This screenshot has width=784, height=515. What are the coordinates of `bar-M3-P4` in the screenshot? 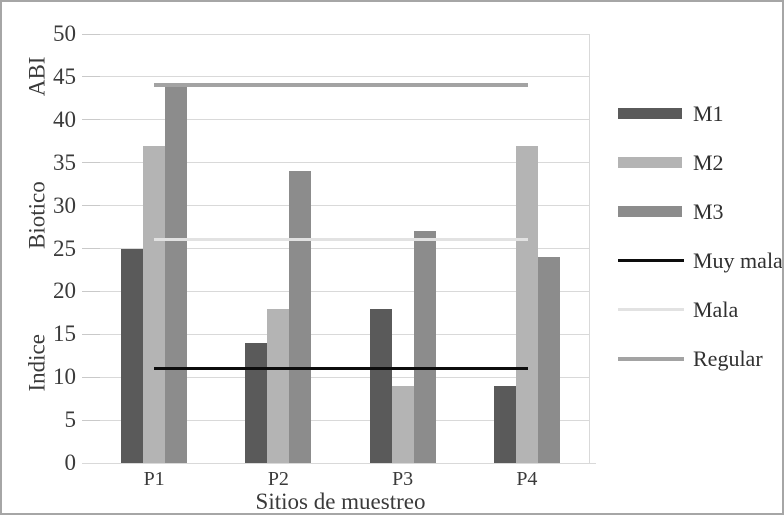 It's located at (548, 360).